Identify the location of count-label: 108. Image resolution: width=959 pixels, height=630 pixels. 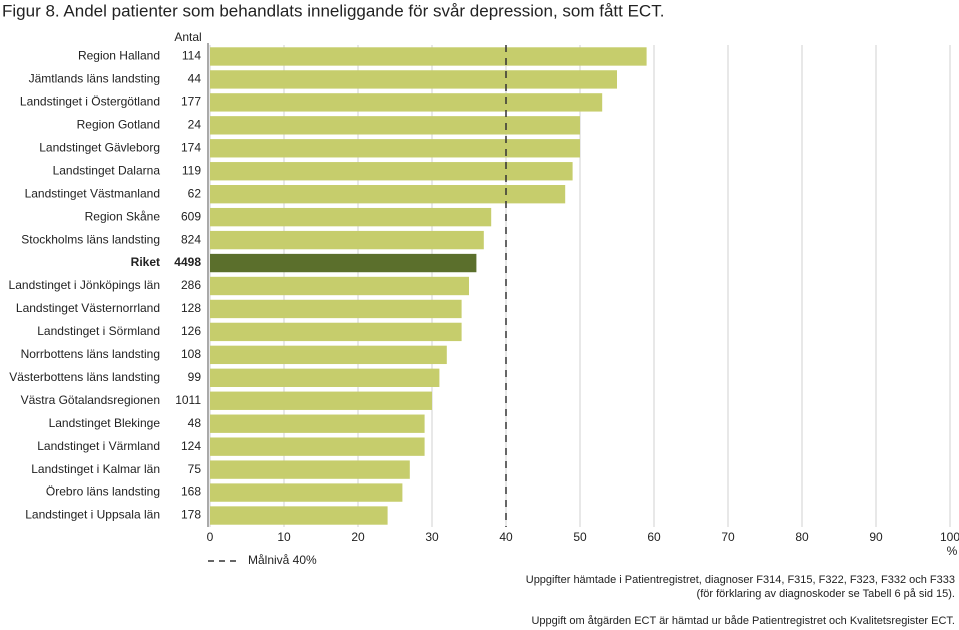
(191, 354).